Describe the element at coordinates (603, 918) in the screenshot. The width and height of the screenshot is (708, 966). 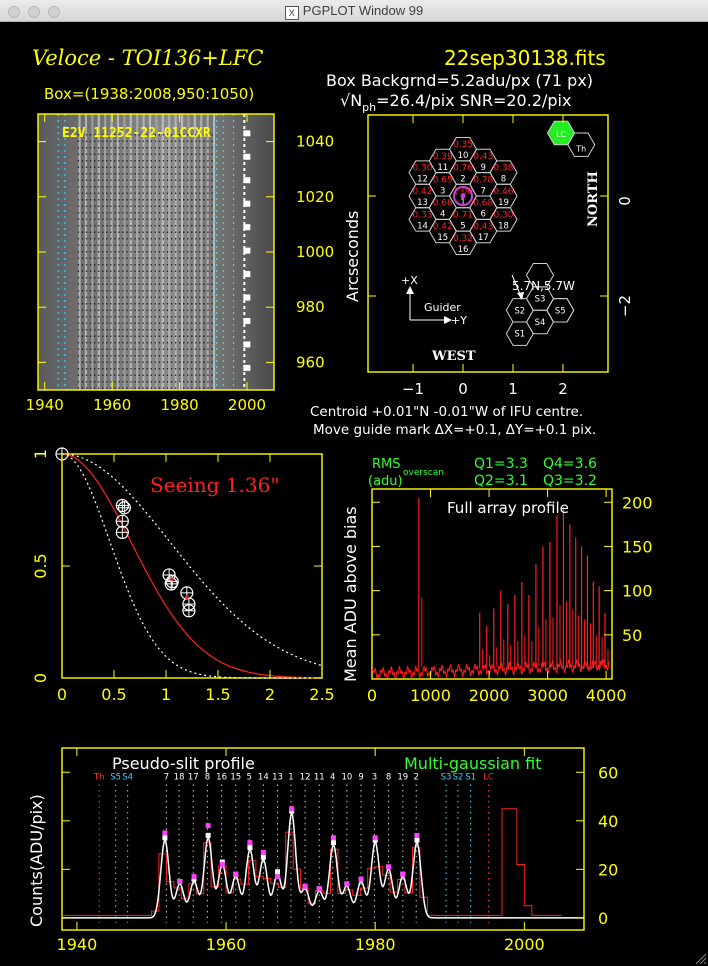
I see `slit-ytick-label: 0` at that location.